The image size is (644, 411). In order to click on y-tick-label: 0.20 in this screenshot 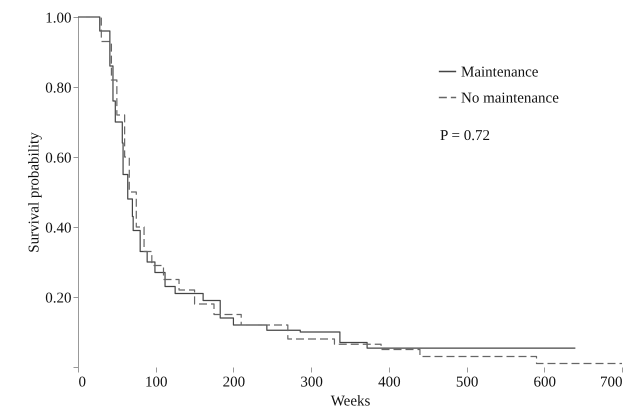, I will do `click(58, 298)`.